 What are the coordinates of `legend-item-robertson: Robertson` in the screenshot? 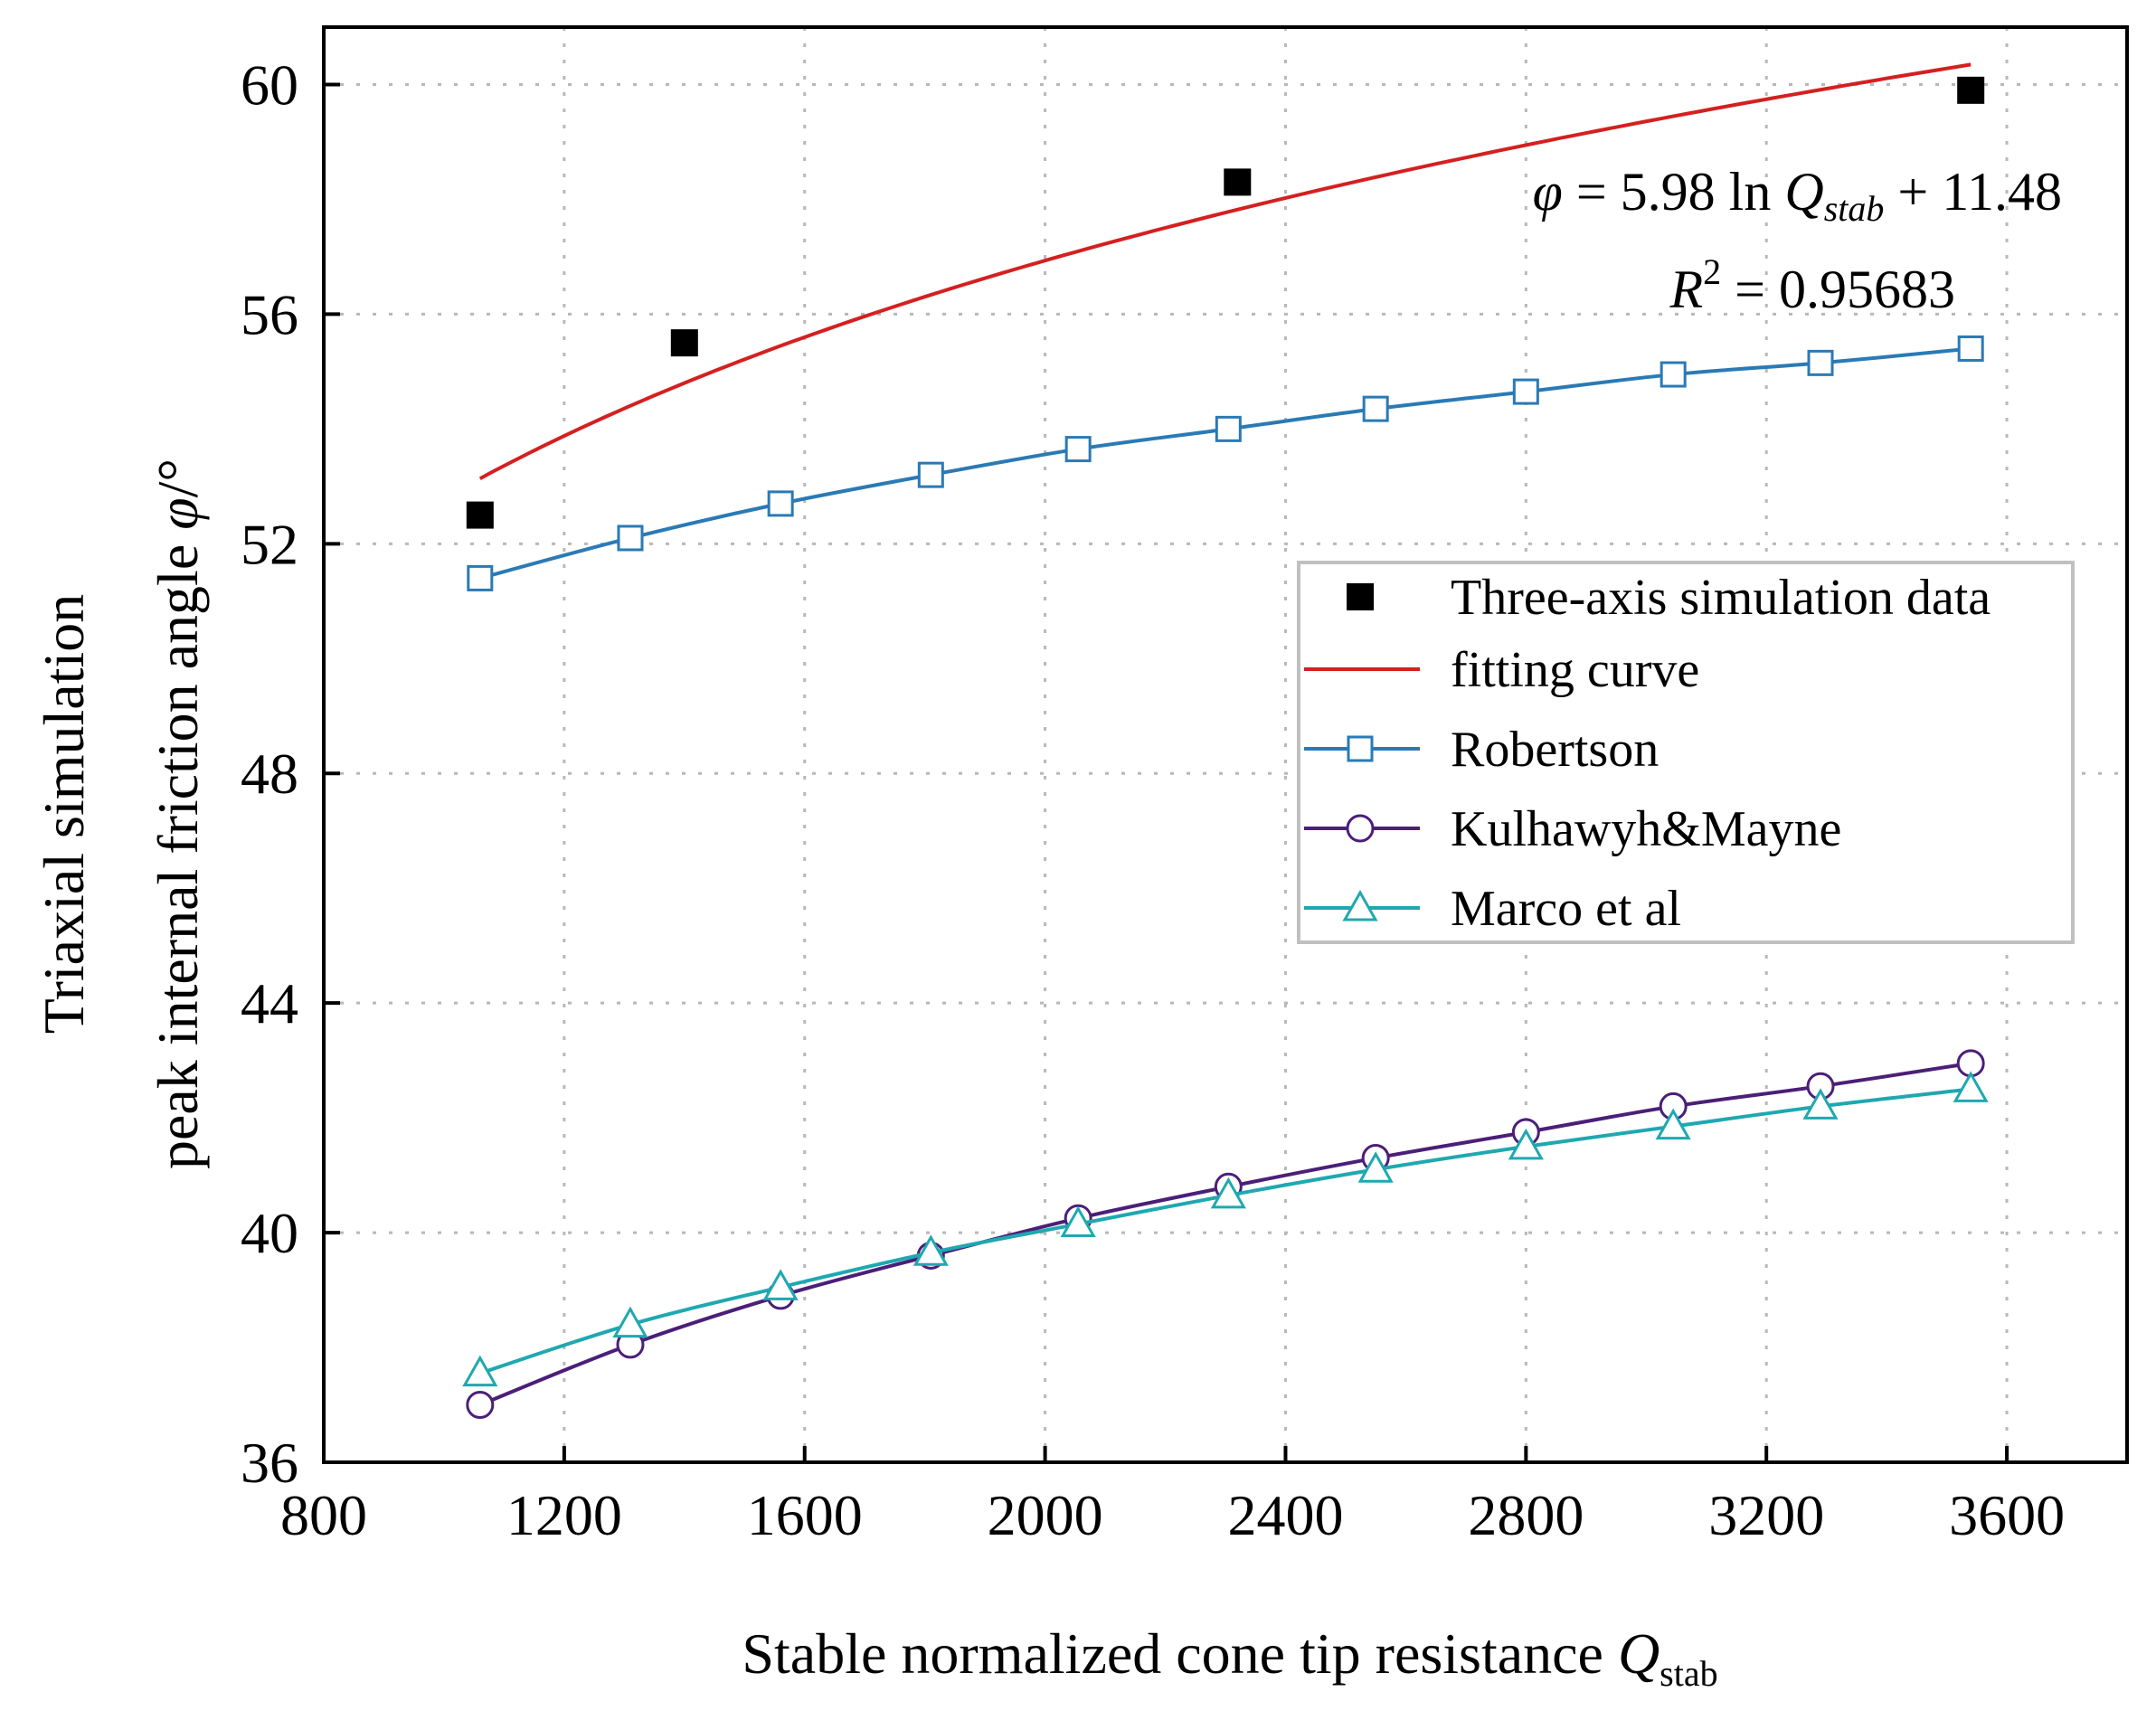 It's located at (1481, 750).